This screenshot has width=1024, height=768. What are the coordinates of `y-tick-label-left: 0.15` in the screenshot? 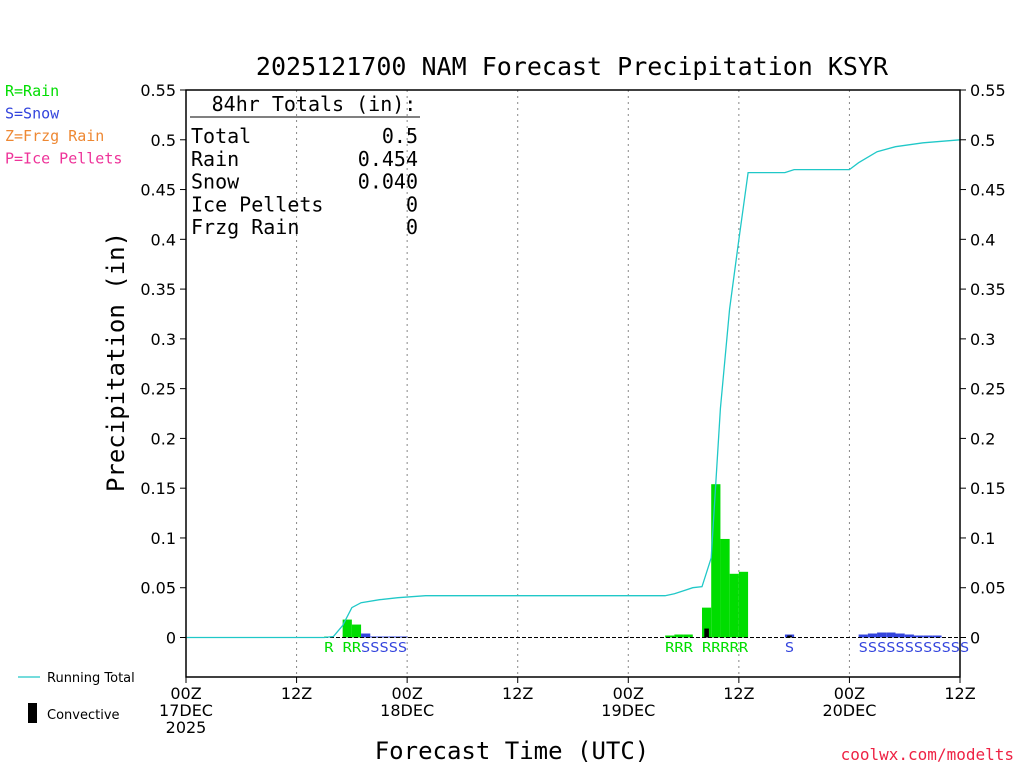 It's located at (158, 488).